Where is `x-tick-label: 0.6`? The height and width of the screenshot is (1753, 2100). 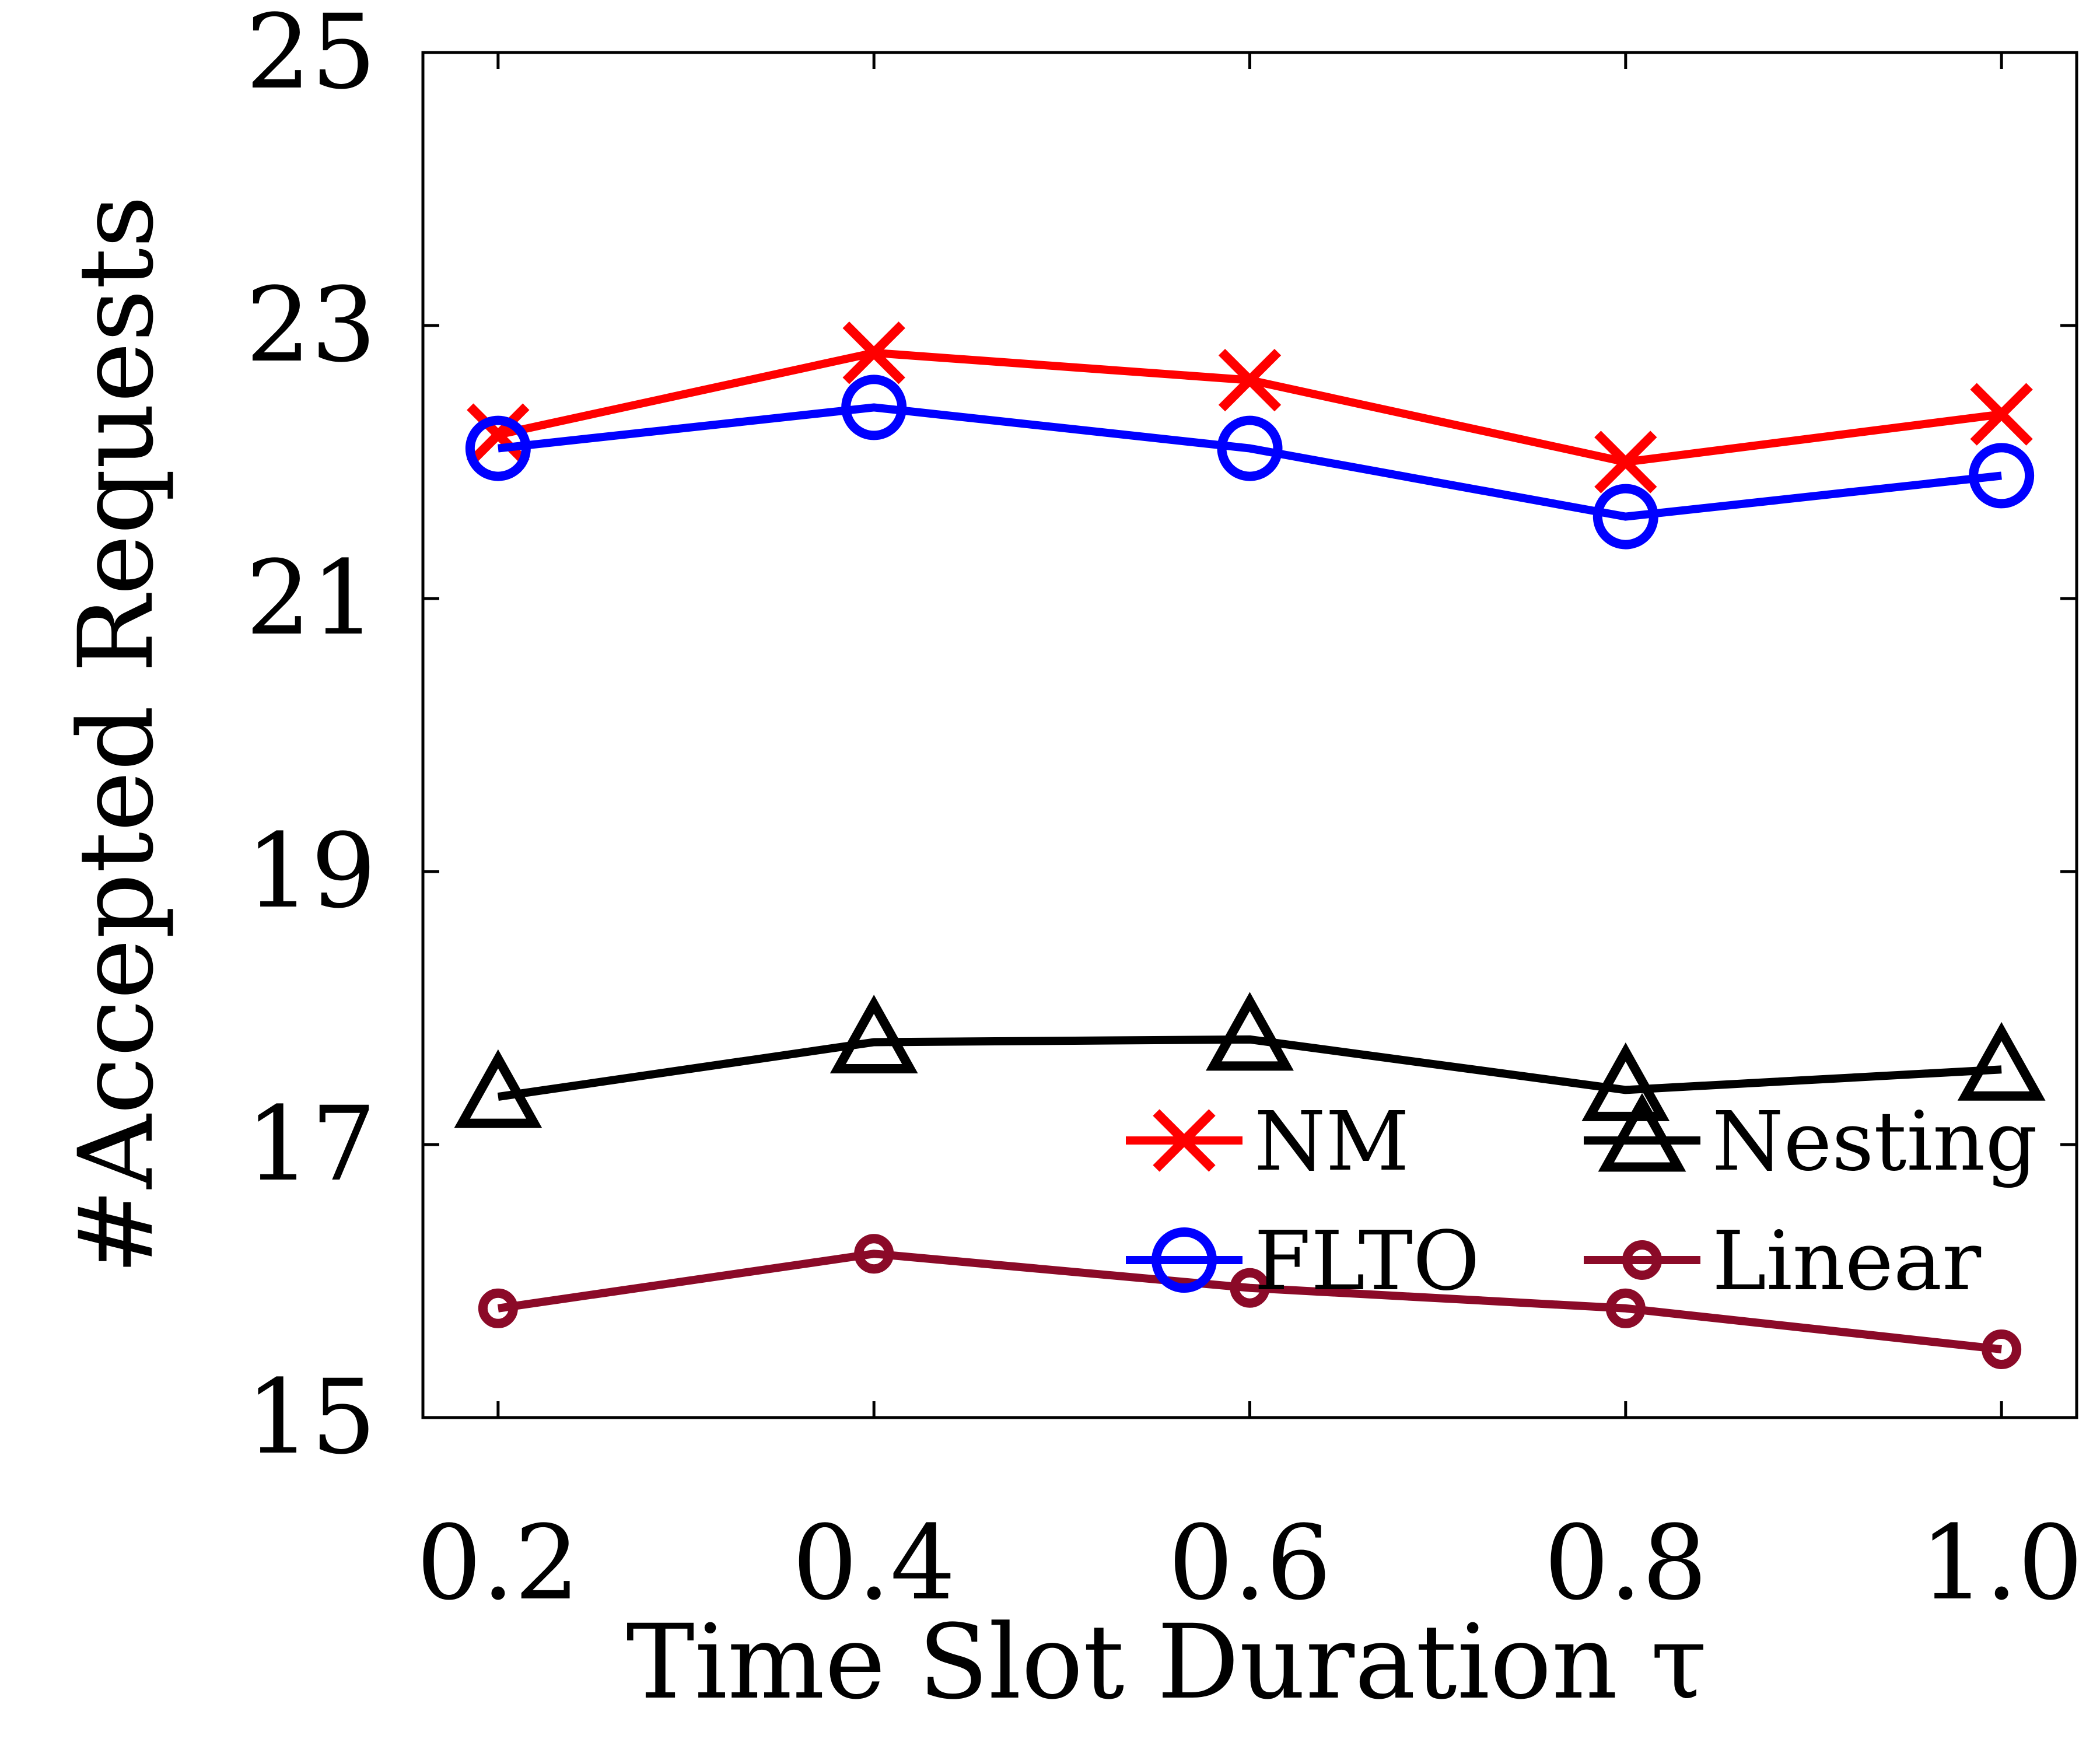 x-tick-label: 0.6 is located at coordinates (1250, 1563).